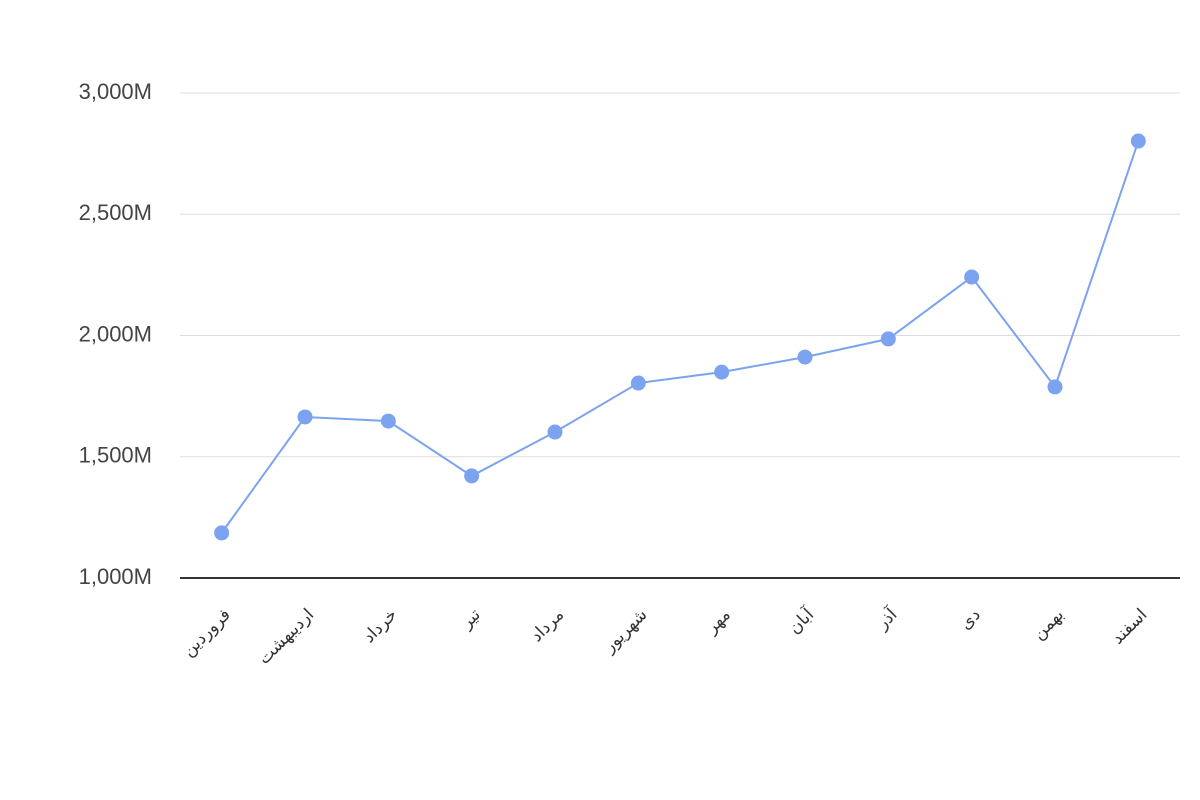 This screenshot has height=800, width=1200. What do you see at coordinates (801, 621) in the screenshot?
I see `x-tick-label: آبان` at bounding box center [801, 621].